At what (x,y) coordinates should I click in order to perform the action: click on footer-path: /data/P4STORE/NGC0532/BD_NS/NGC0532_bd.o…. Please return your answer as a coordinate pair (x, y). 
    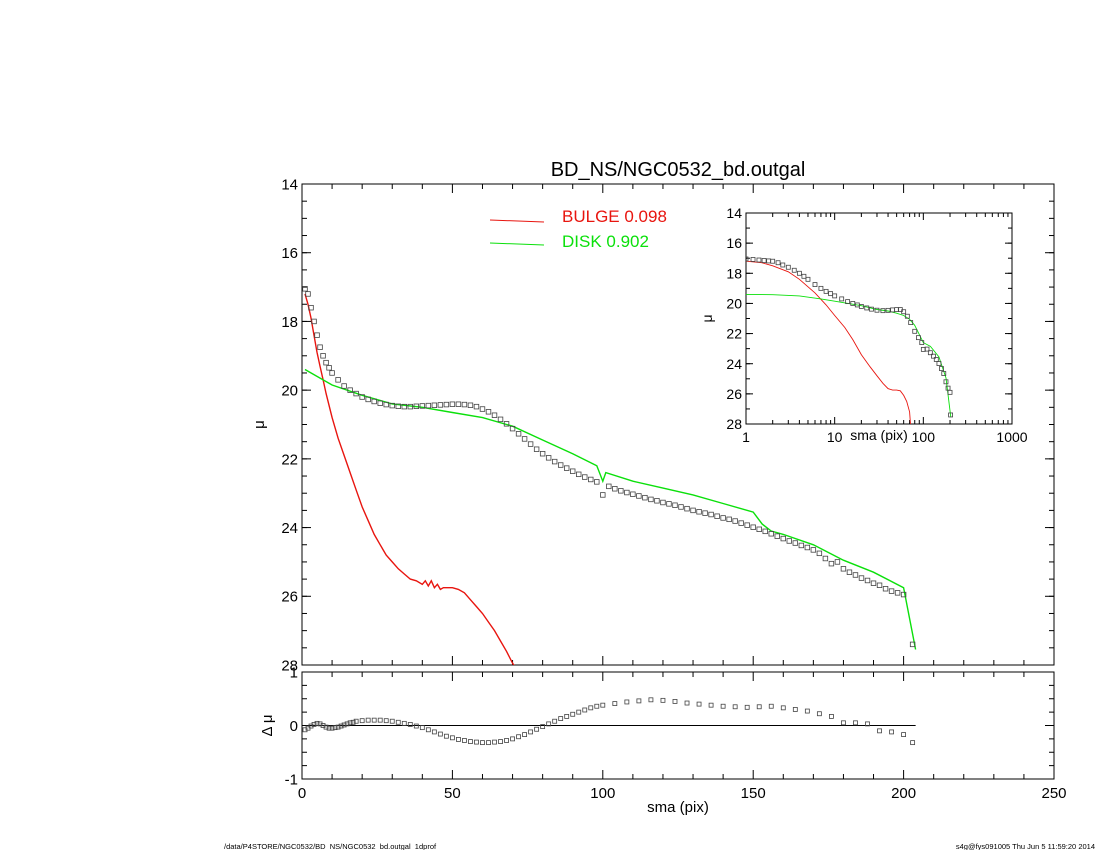
    Looking at the image, I should click on (330, 846).